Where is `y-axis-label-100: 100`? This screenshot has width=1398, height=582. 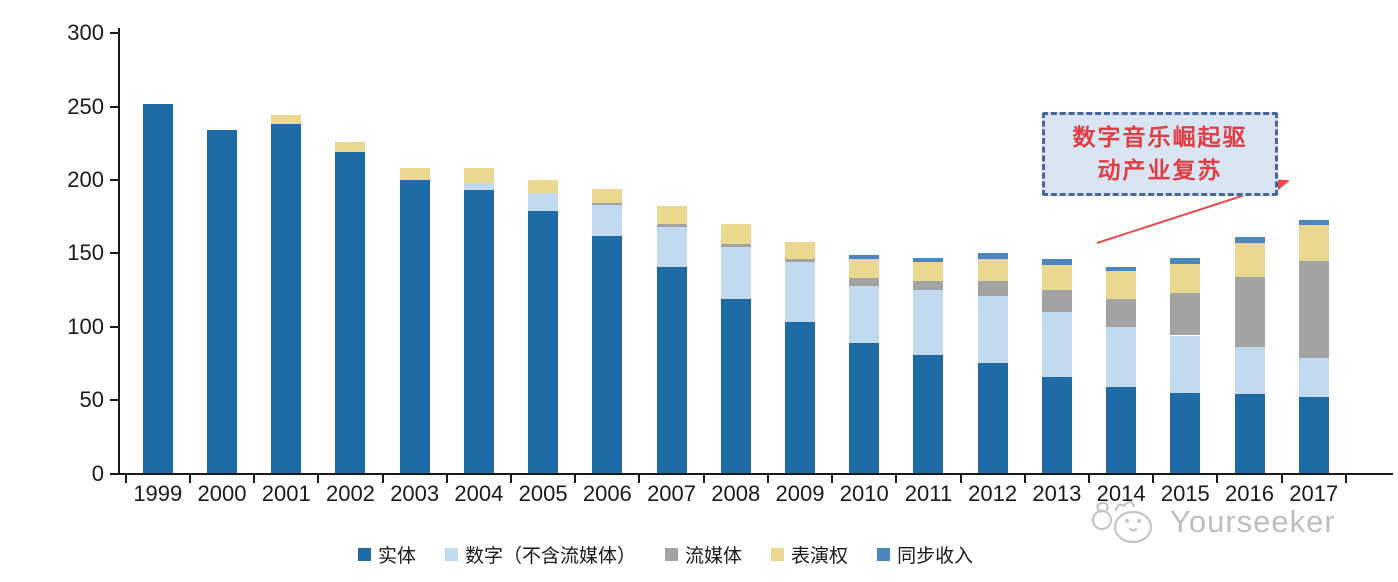
y-axis-label-100: 100 is located at coordinates (85, 326).